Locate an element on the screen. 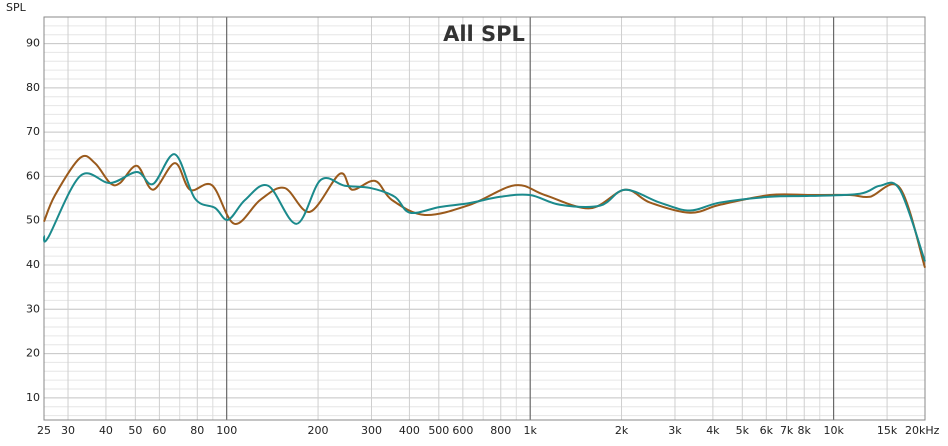 The height and width of the screenshot is (446, 948). x-tick-label: 50 is located at coordinates (135, 430).